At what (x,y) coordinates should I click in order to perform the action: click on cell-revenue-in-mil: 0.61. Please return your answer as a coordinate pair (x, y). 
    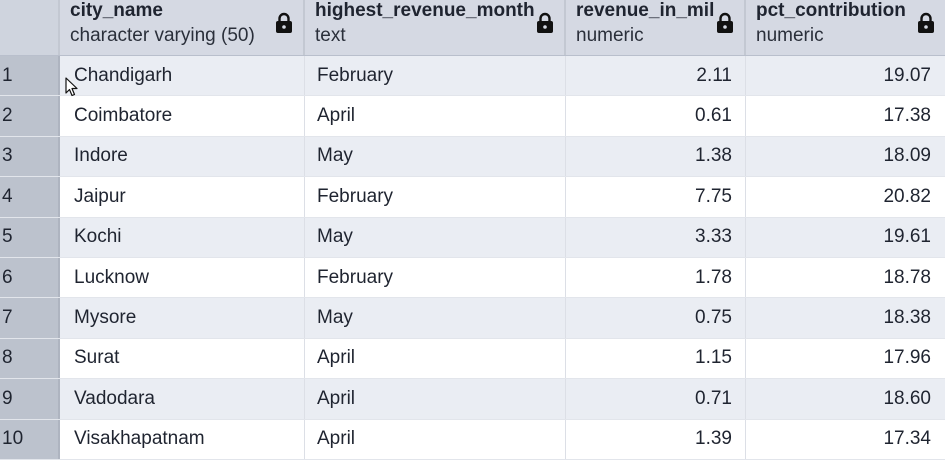
    Looking at the image, I should click on (656, 115).